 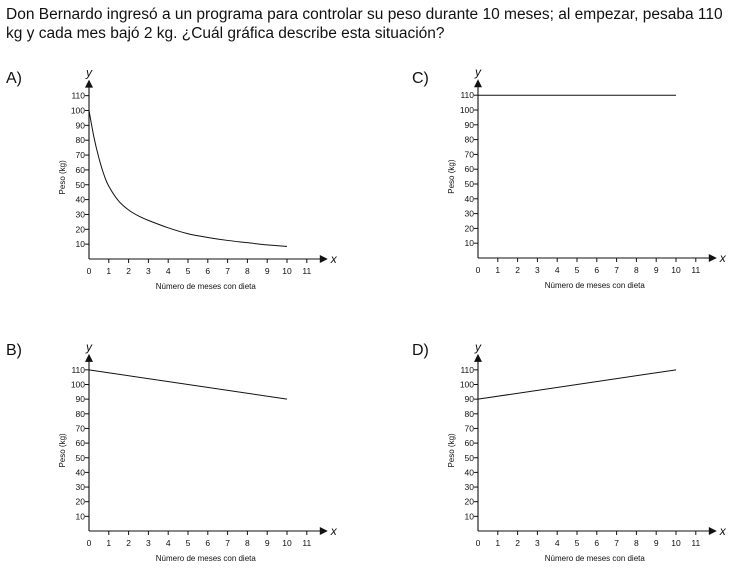 I want to click on option-label-c: C), so click(x=420, y=78).